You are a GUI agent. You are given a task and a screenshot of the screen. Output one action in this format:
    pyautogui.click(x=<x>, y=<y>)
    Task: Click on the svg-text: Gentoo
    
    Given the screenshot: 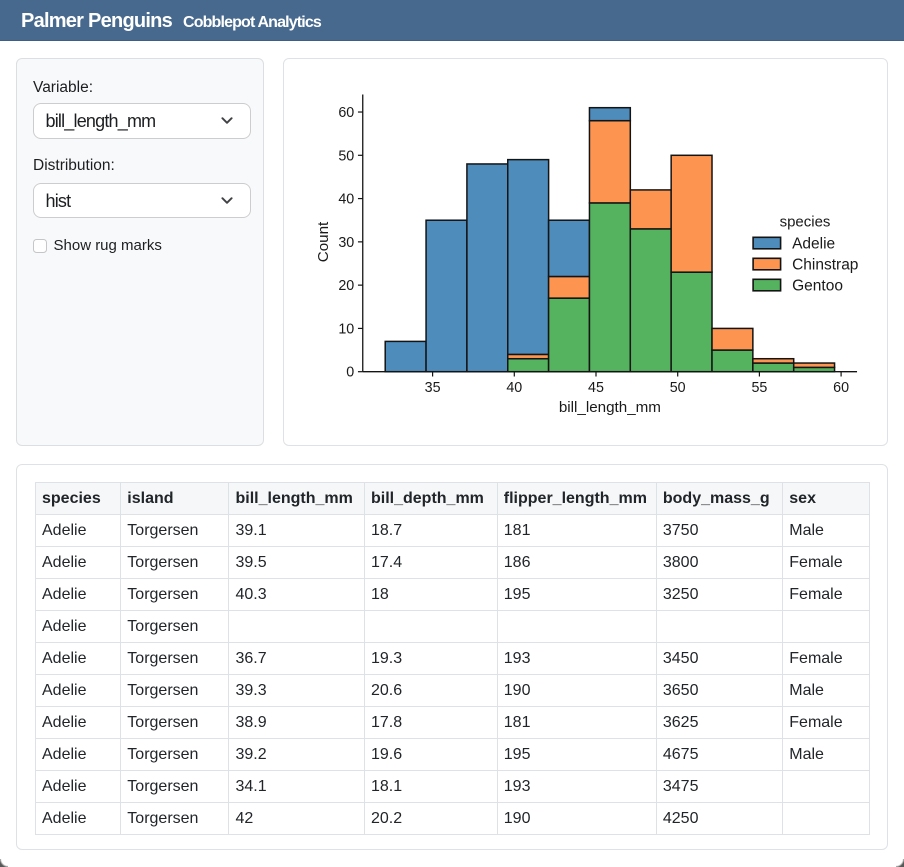 What is the action you would take?
    pyautogui.click(x=817, y=286)
    